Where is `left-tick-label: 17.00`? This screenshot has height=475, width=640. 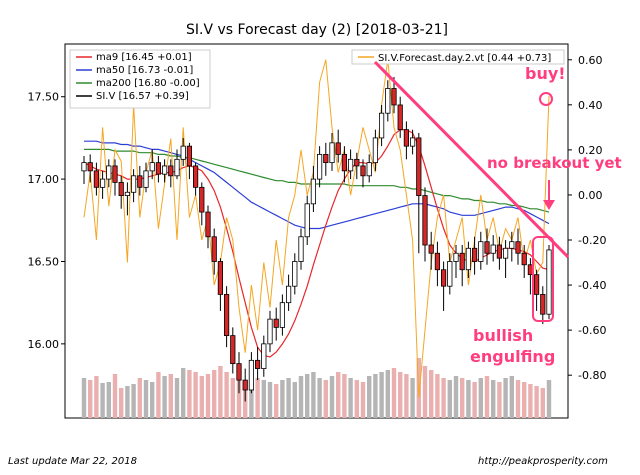 left-tick-label: 17.00 is located at coordinates (44, 179).